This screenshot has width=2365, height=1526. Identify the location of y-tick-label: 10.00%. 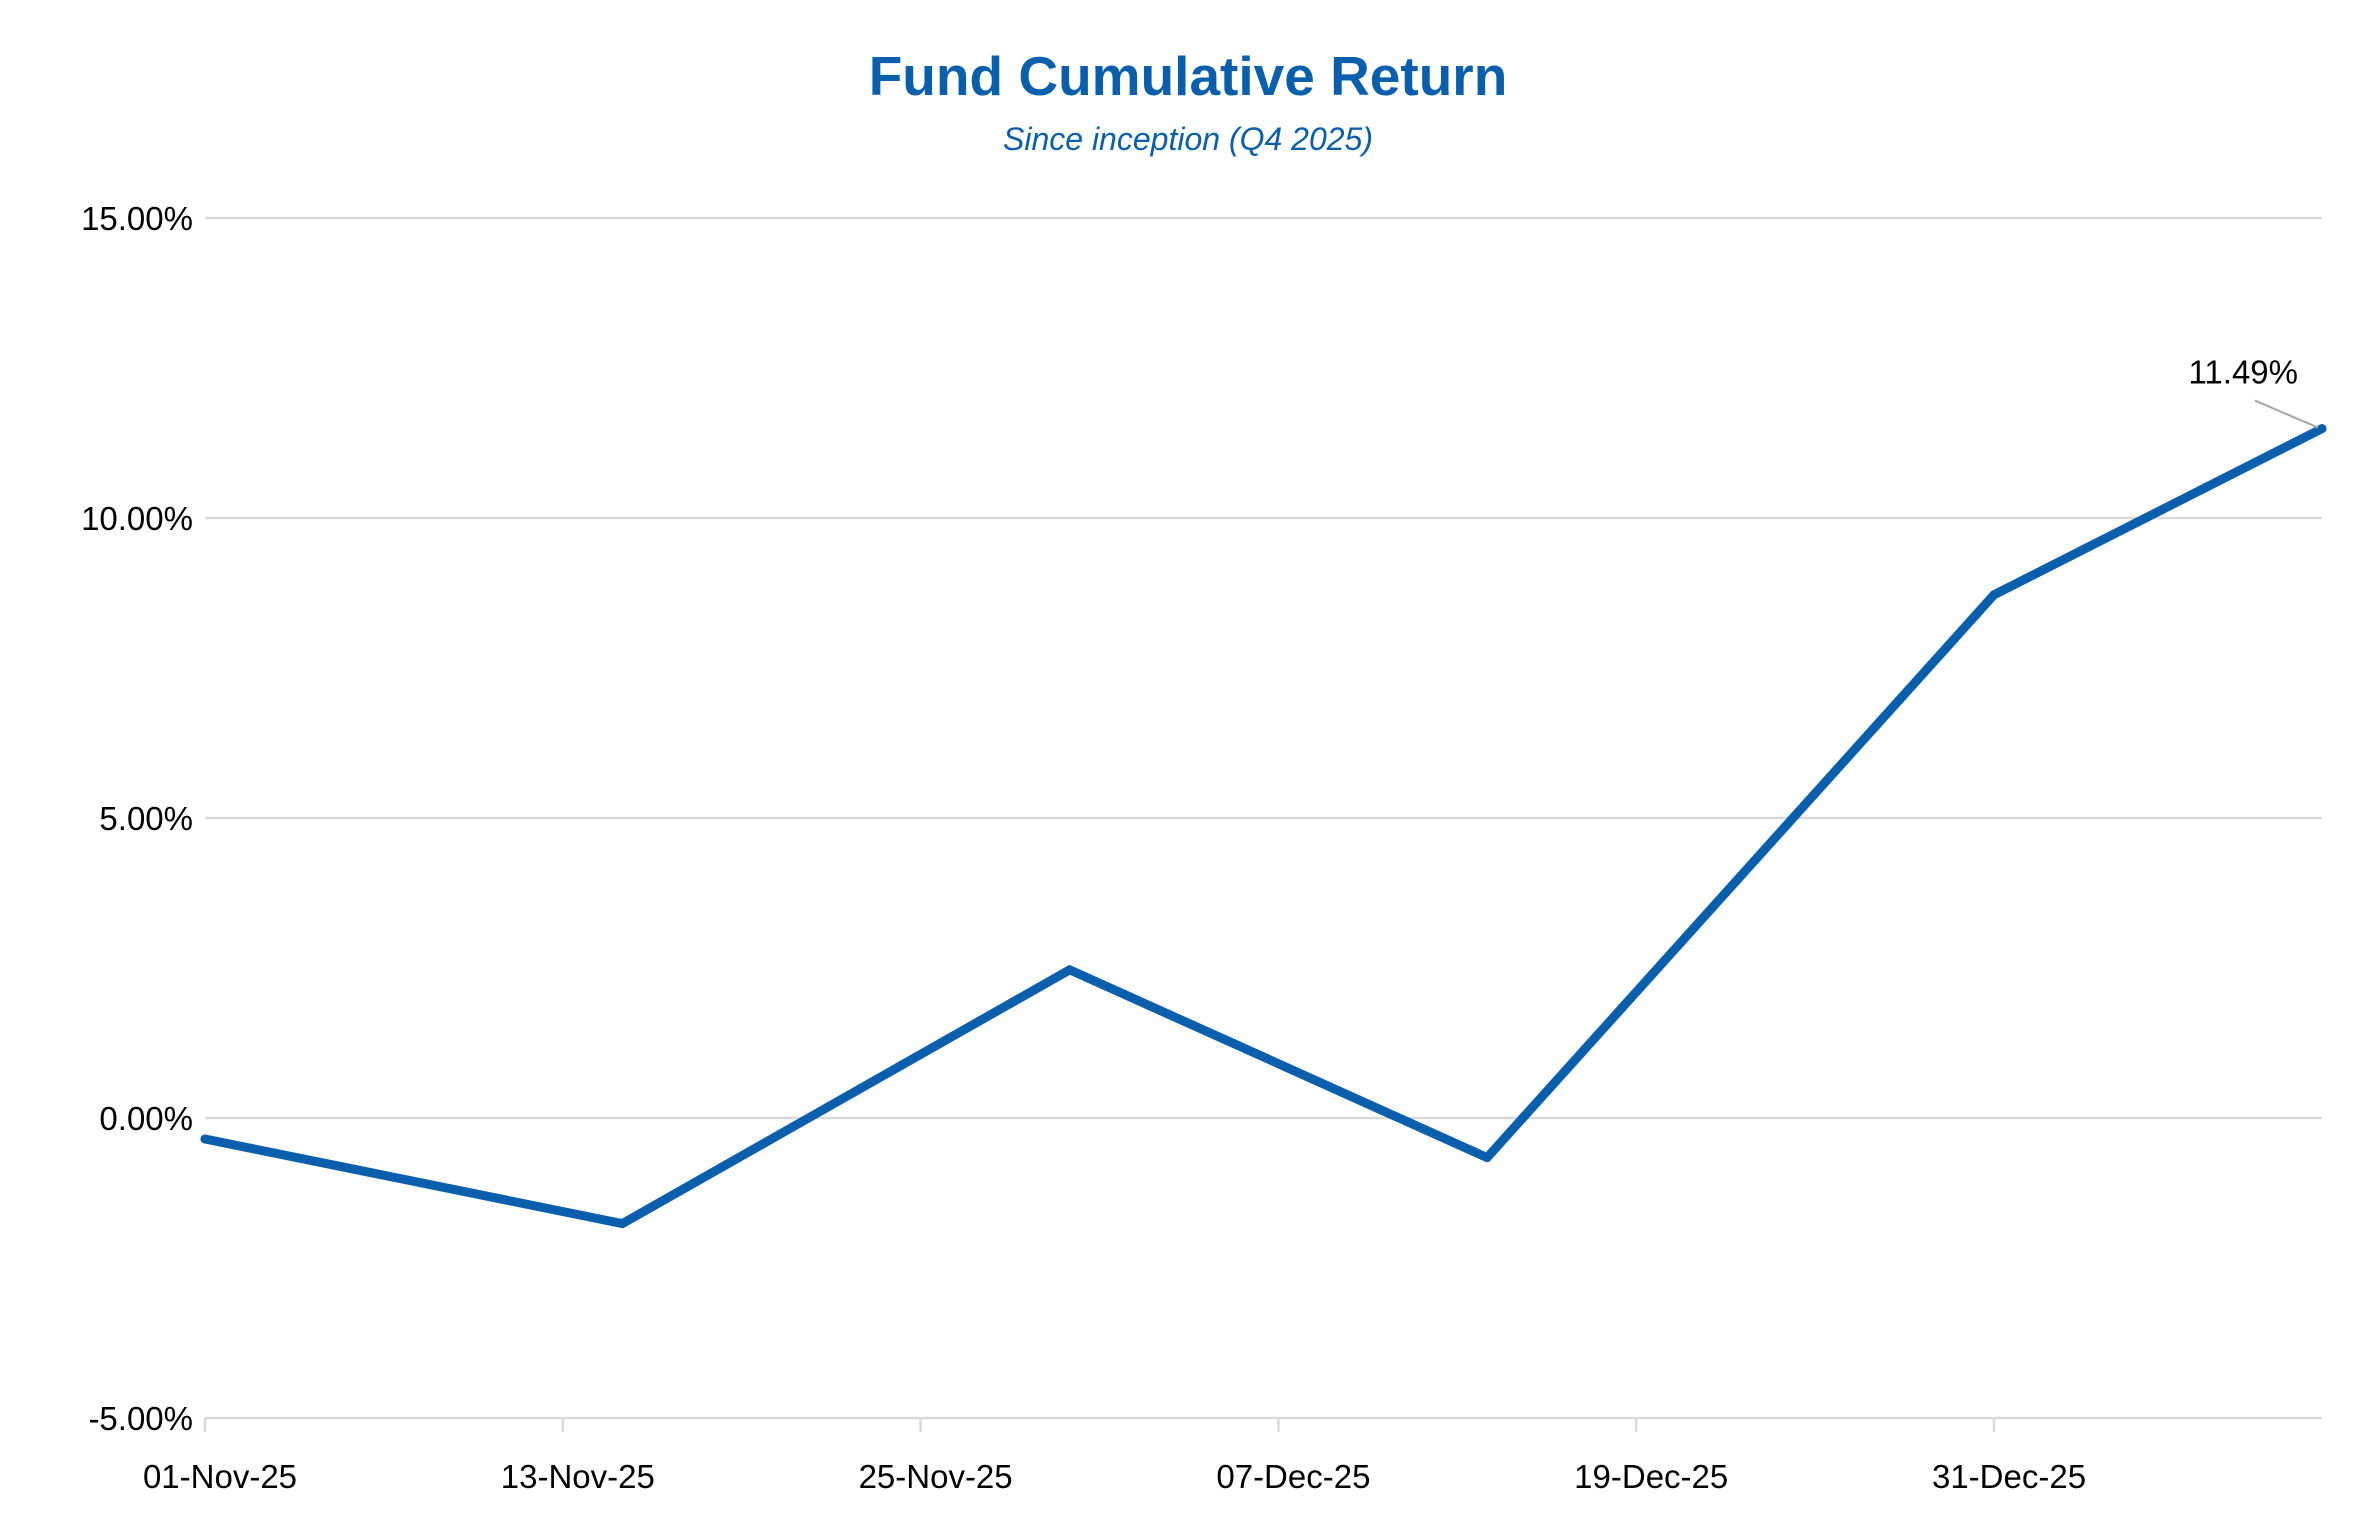
(137, 518).